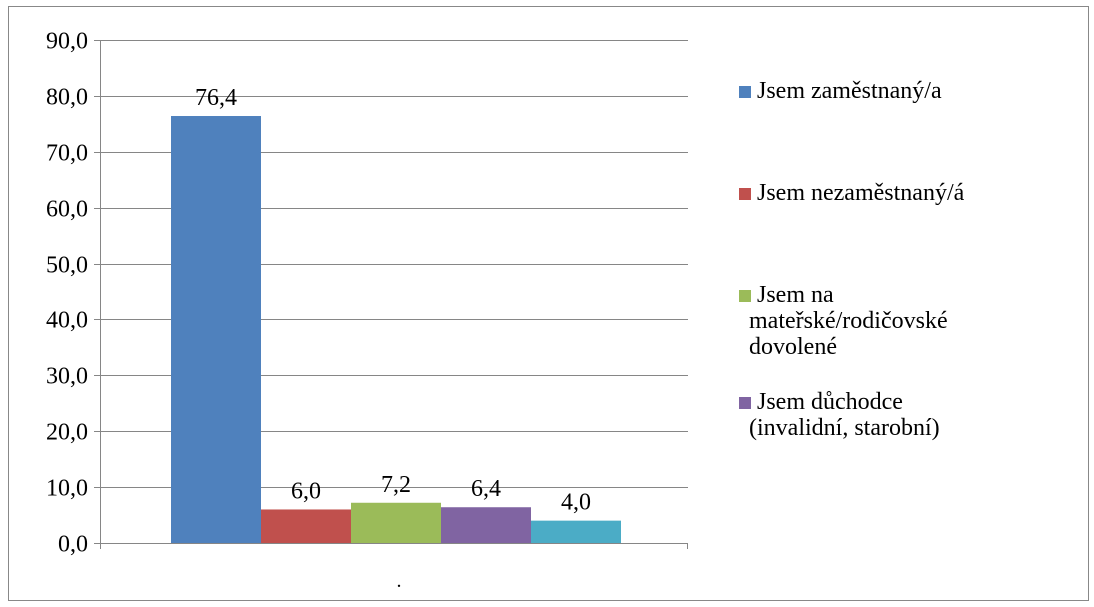 This screenshot has height=607, width=1094. I want to click on y-tick-labels: 0,0 10,0 20,0 30,0 40,0 50,0 60,0 70,0 80,0 90,0, so click(67, 293).